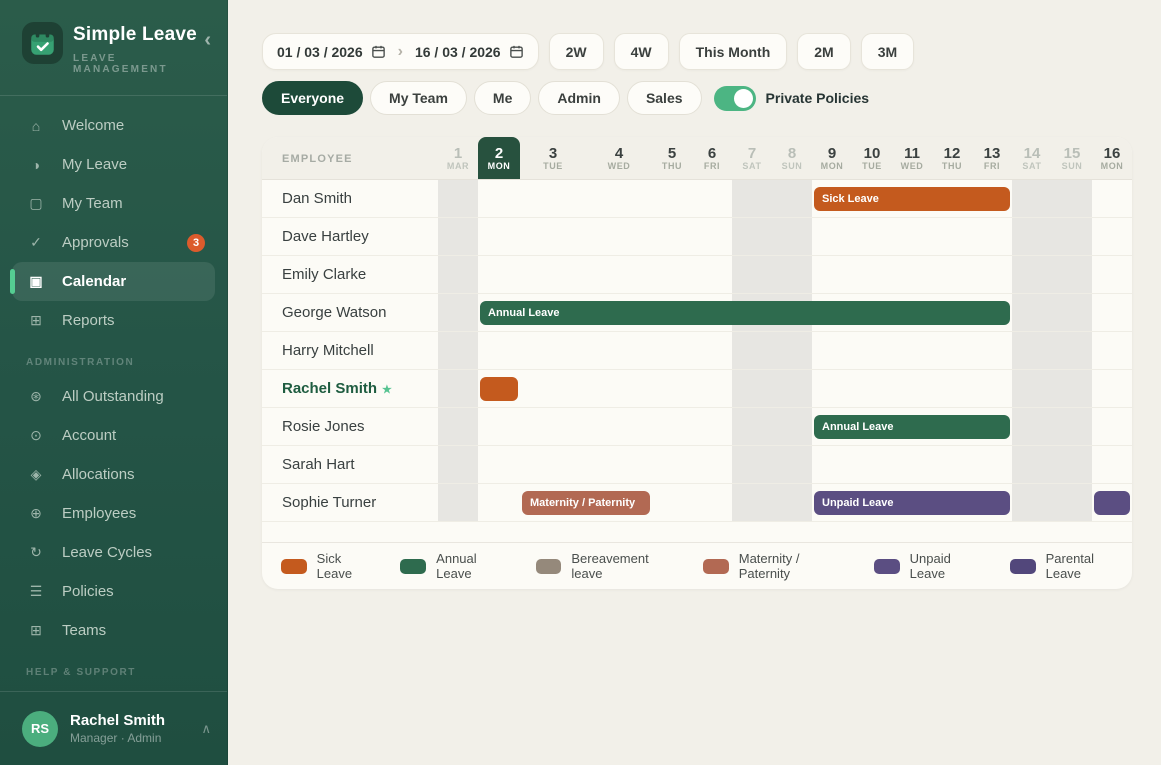 This screenshot has width=1161, height=765. I want to click on employee-name: Emily Clarke, so click(324, 274).